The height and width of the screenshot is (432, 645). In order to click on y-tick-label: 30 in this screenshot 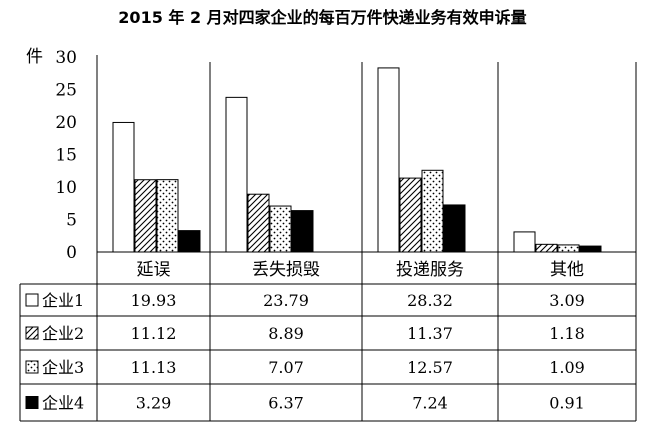, I will do `click(66, 58)`.